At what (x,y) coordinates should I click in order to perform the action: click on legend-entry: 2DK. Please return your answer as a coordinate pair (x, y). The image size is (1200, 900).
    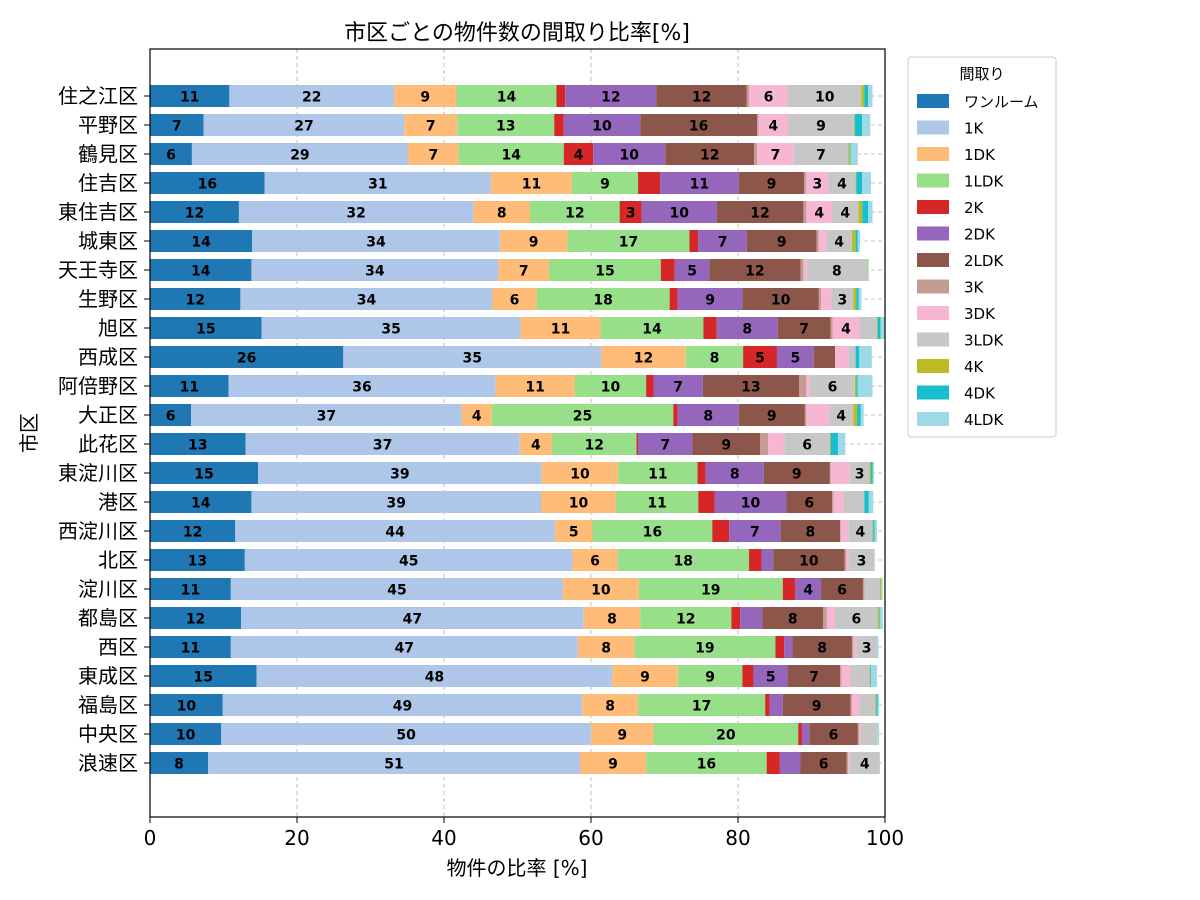
    Looking at the image, I should click on (980, 235).